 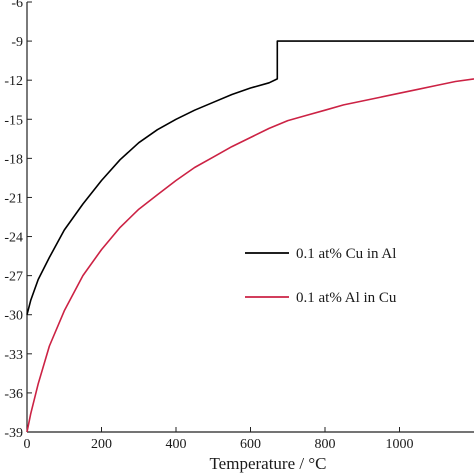 I want to click on y-tick-label: -21, so click(x=13, y=198).